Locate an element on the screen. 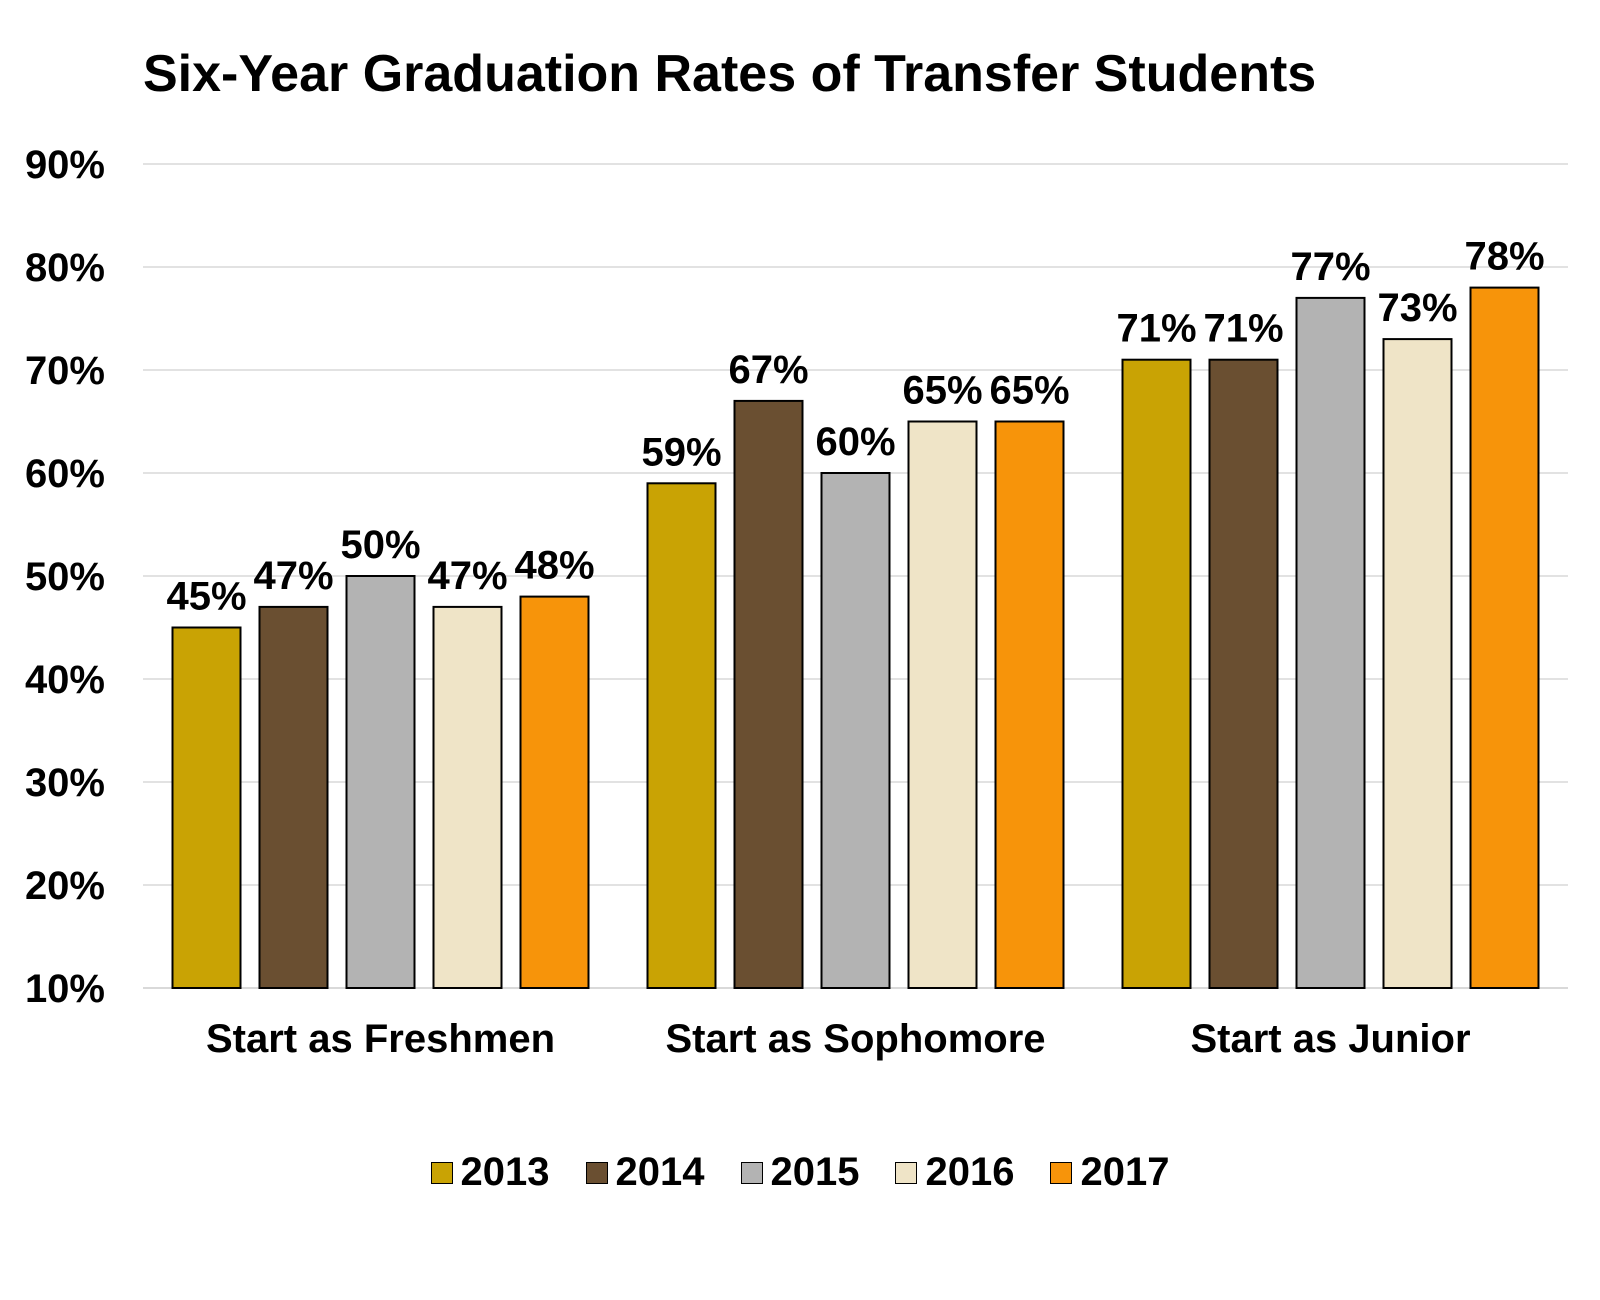 The height and width of the screenshot is (1300, 1600). x-tick-label: Start as Sophomore is located at coordinates (855, 1039).